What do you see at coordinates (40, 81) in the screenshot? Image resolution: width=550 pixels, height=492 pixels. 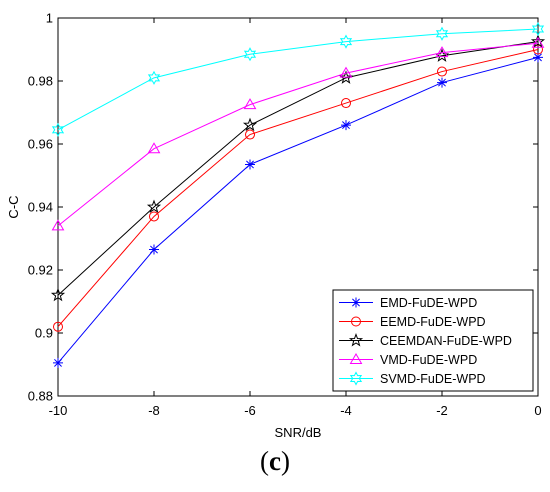 I see `y-tick-label: 0.98` at bounding box center [40, 81].